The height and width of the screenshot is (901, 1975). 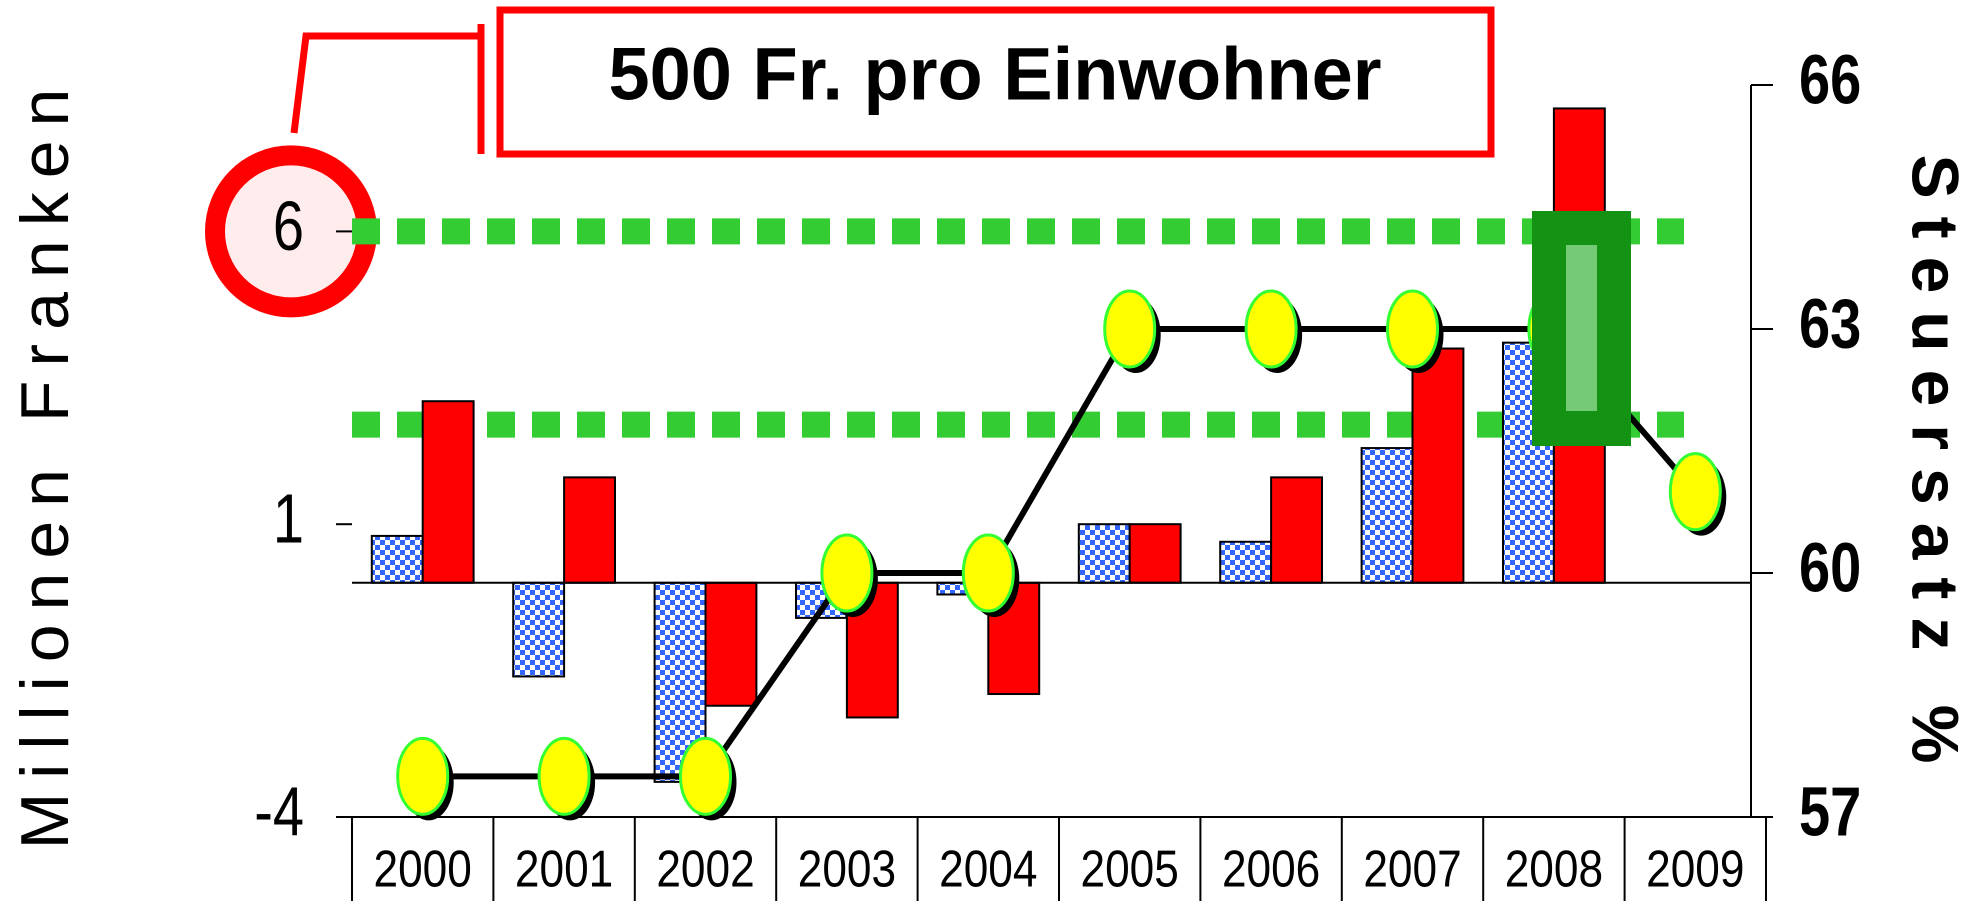 What do you see at coordinates (423, 869) in the screenshot?
I see `x-tick-label: 2000` at bounding box center [423, 869].